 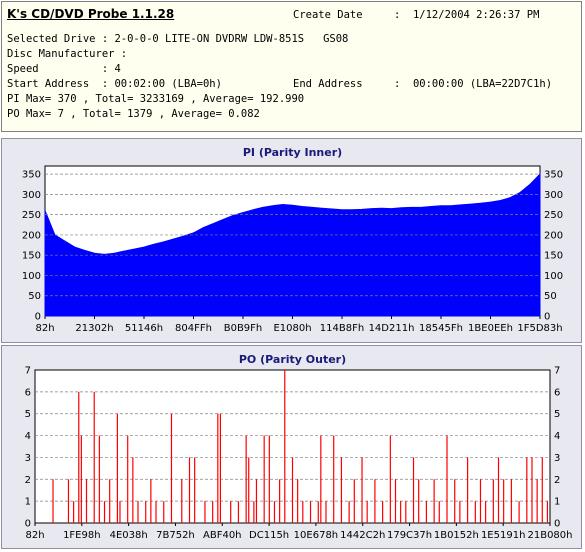 What do you see at coordinates (456, 535) in the screenshot?
I see `po-xtick-label: 1B0152h` at bounding box center [456, 535].